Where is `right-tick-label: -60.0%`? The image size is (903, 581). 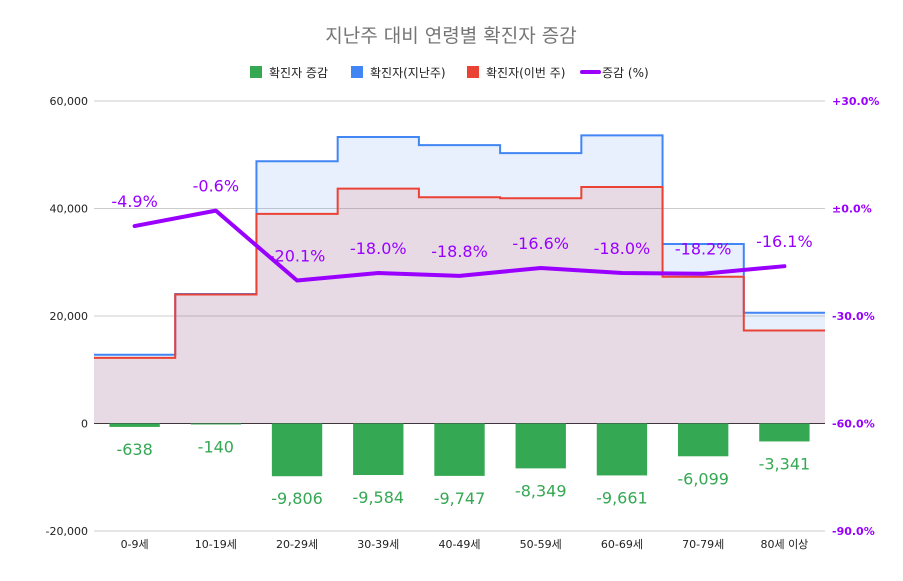 right-tick-label: -60.0% is located at coordinates (853, 424).